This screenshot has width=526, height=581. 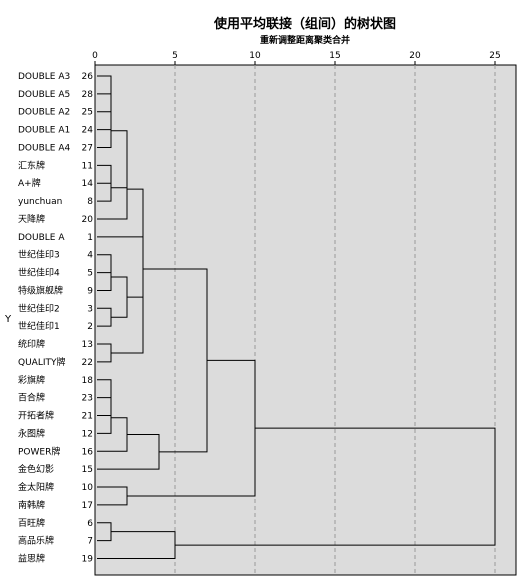 What do you see at coordinates (90, 291) in the screenshot?
I see `leaf-id: 9` at bounding box center [90, 291].